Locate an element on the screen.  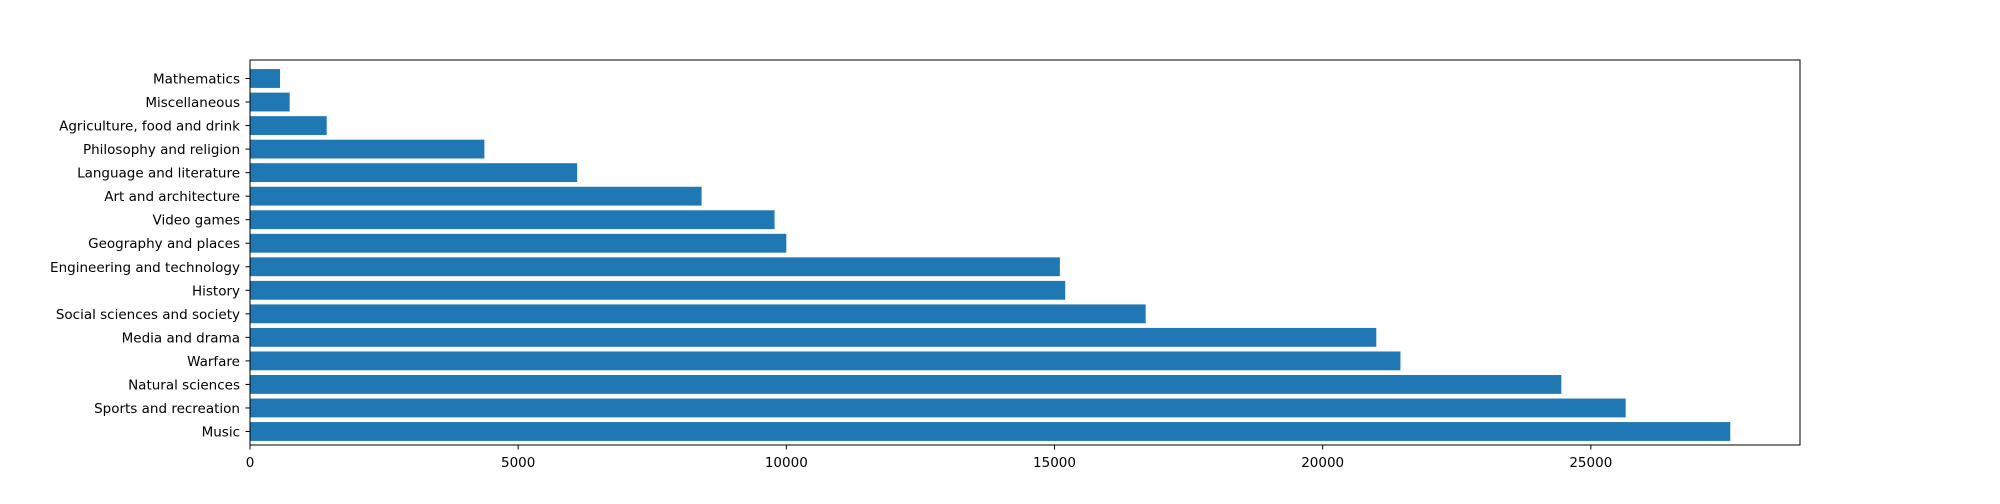
x-tick-label: 0 is located at coordinates (250, 463).